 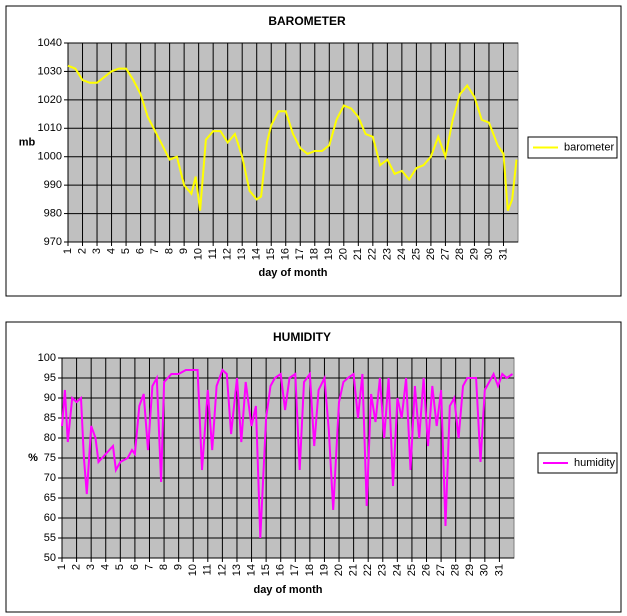 What do you see at coordinates (302, 337) in the screenshot?
I see `chart-title: HUMIDITY` at bounding box center [302, 337].